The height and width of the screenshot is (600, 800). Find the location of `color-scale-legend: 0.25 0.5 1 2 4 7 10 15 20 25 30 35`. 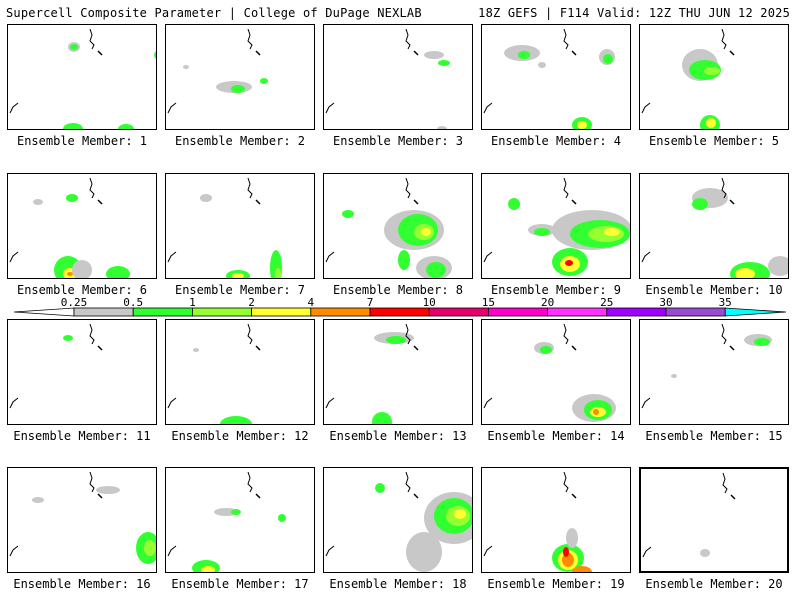

color-scale-legend: 0.25 0.5 1 2 4 7 10 15 20 25 30 35 is located at coordinates (400, 306).